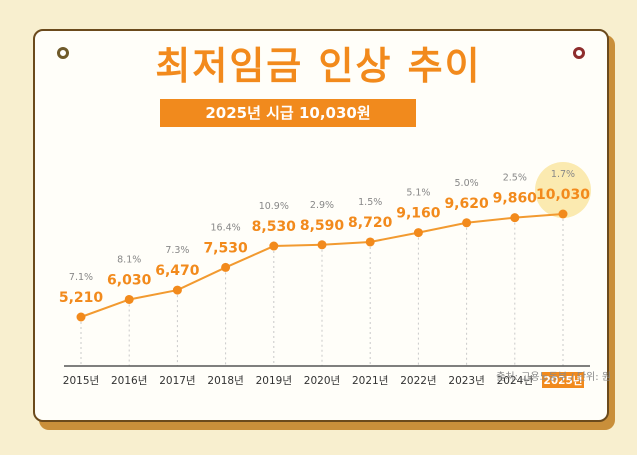 This screenshot has width=637, height=455. I want to click on x-tick-label: 2023년, so click(466, 381).